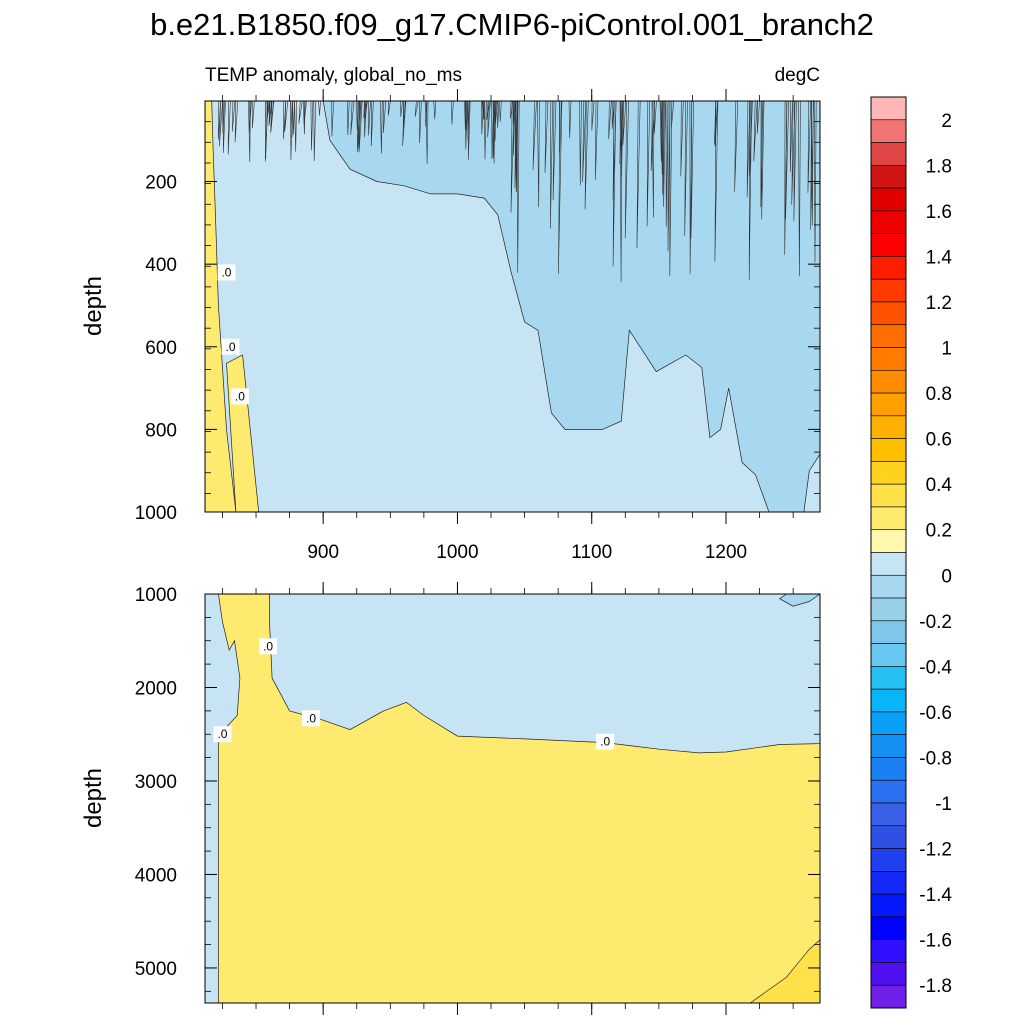 This screenshot has width=1024, height=1029. I want to click on panel1-contour-lines, so click(517, 192).